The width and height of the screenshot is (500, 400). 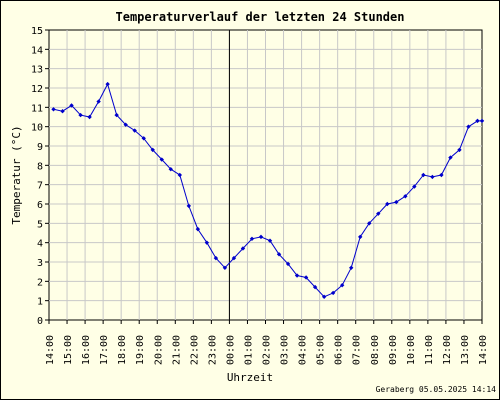 I want to click on y-tick-label: 2, so click(x=40, y=282).